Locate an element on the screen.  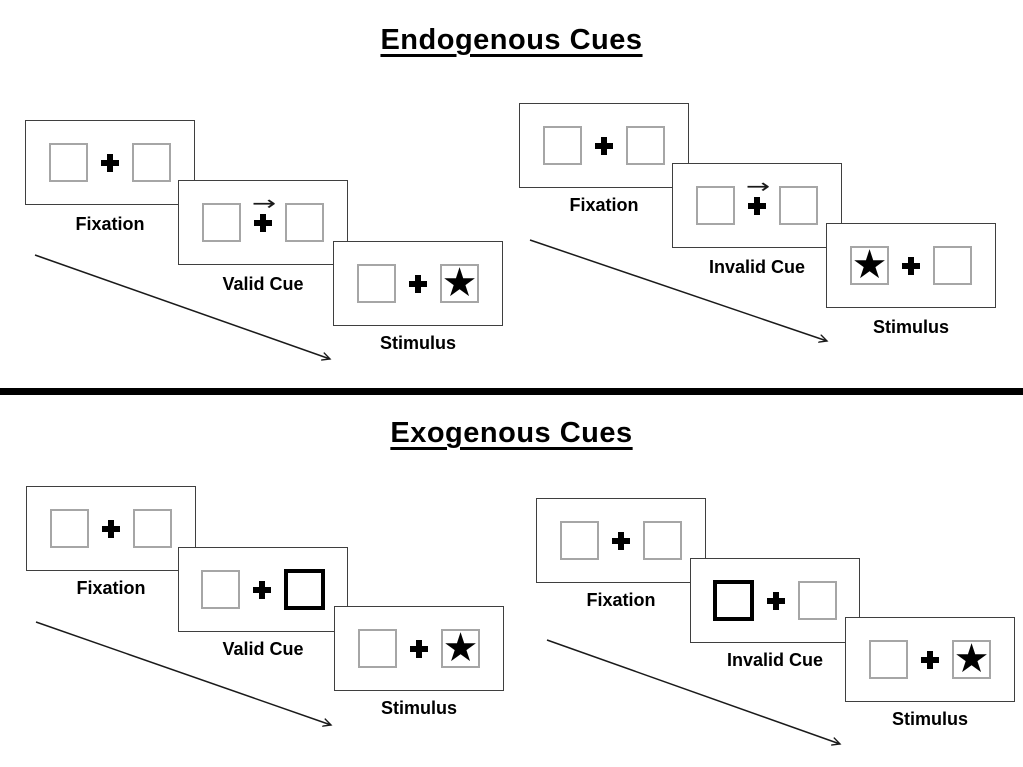
exogenous-section-title: Exogenous Cues is located at coordinates (511, 433).